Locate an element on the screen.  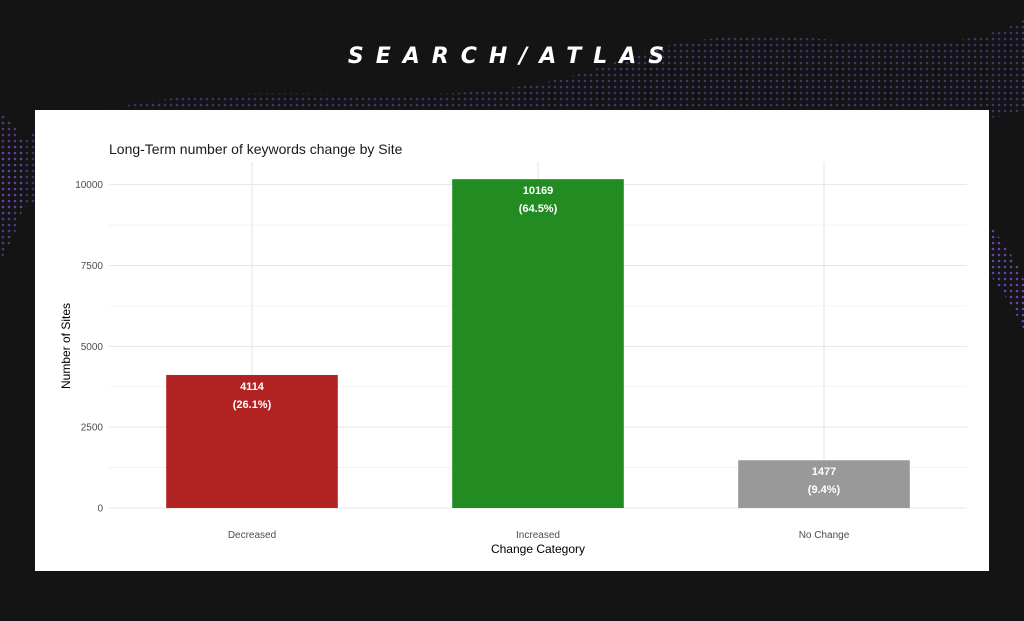
brand-logo: SEARCH/ATLAS is located at coordinates (512, 56).